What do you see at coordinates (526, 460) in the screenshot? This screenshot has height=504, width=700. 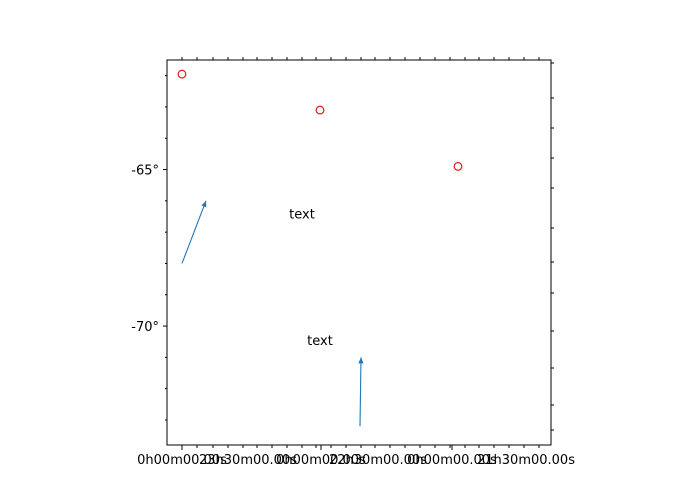 I see `x-tick-label: 21h30m00.00s` at bounding box center [526, 460].